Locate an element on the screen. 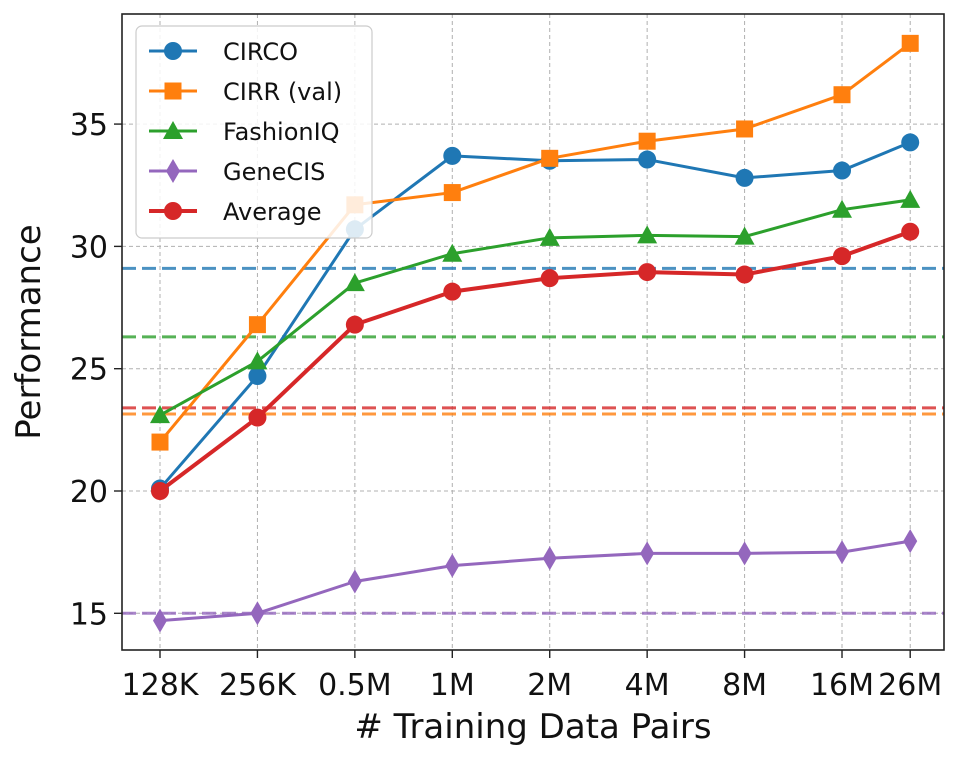 The image size is (969, 760). legend-item-average: Average is located at coordinates (235, 212).